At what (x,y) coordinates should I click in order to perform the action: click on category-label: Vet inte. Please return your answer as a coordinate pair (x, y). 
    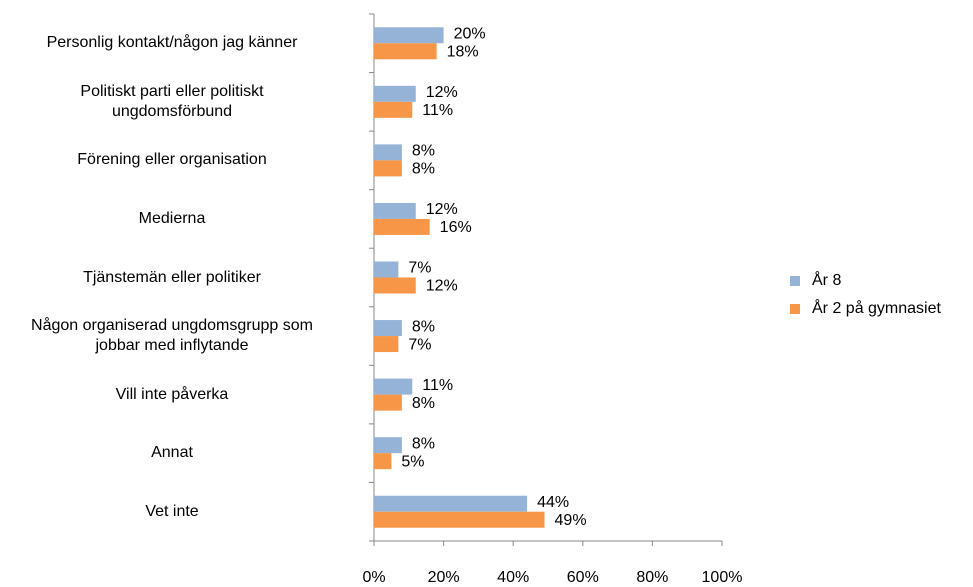
    Looking at the image, I should click on (172, 511).